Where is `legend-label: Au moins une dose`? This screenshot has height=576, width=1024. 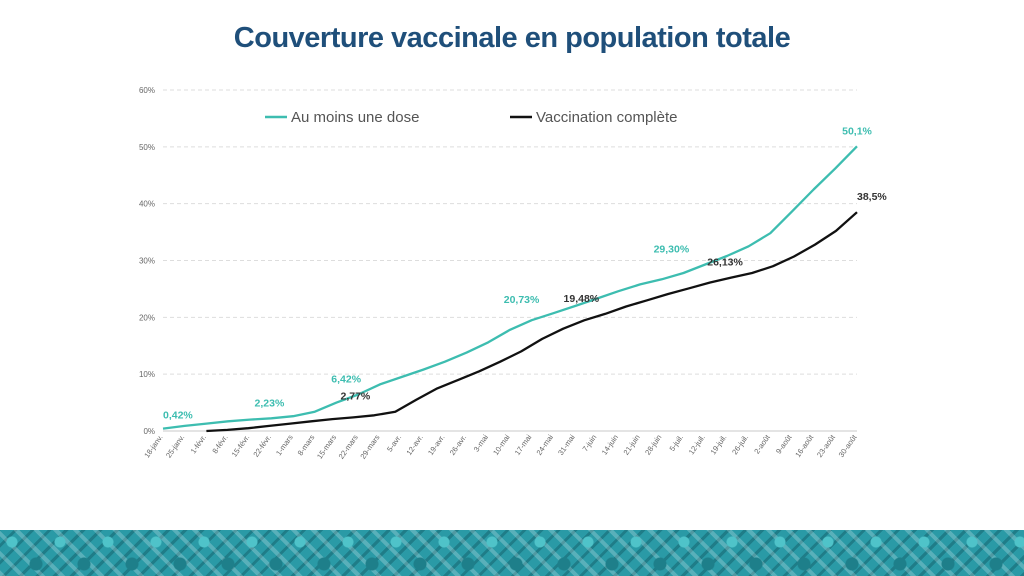 legend-label: Au moins une dose is located at coordinates (355, 117).